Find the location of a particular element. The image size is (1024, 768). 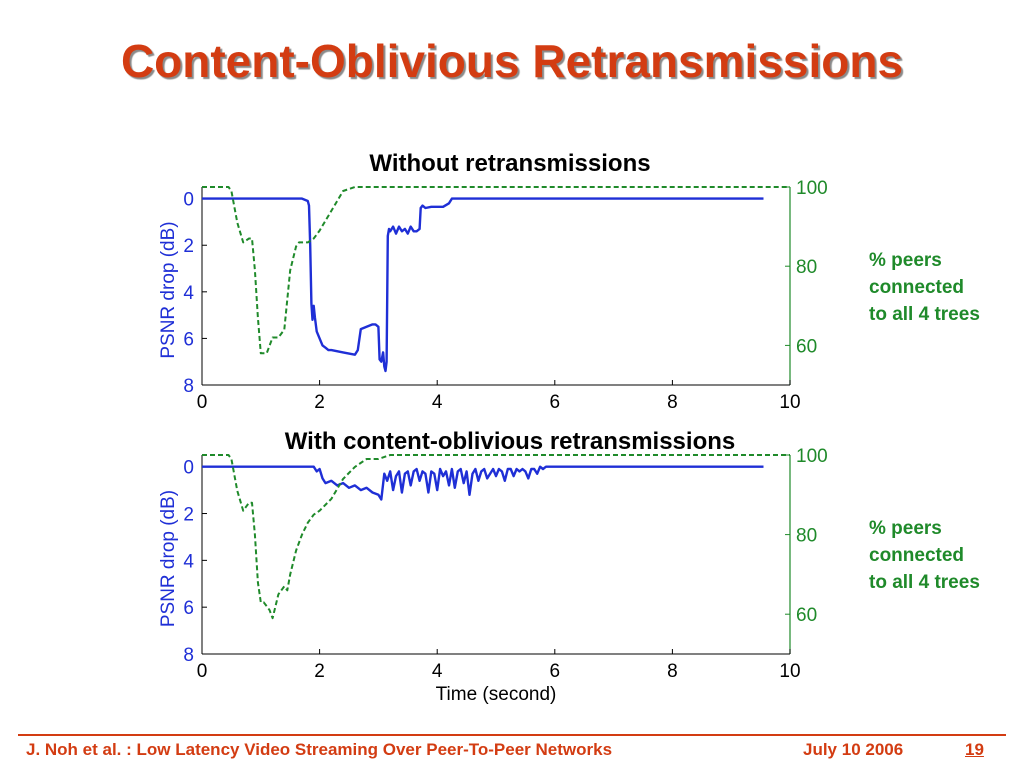

bottom-y-tick-label-4: 8 is located at coordinates (188, 655).